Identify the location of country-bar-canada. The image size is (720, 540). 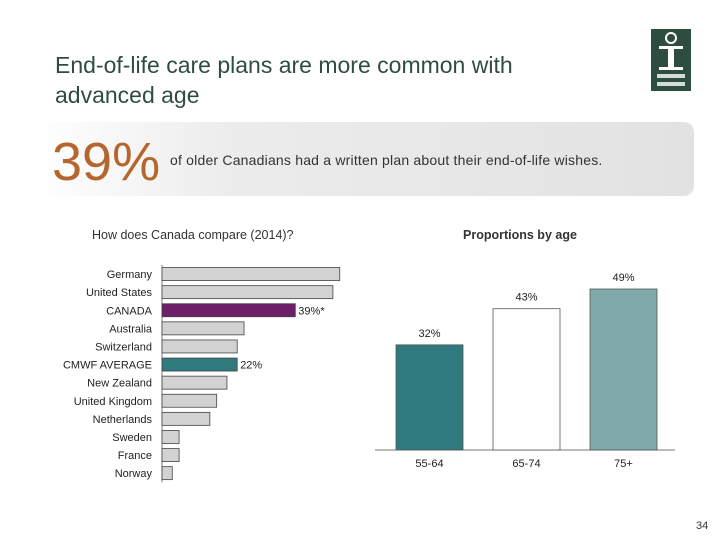
(228, 310).